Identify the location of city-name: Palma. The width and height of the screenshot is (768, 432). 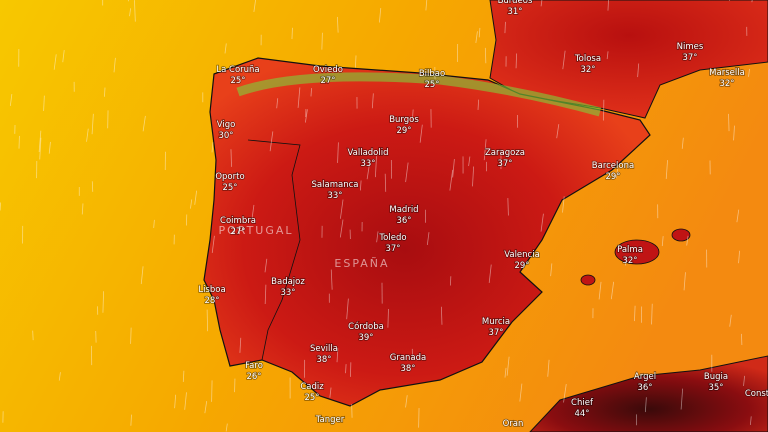
(630, 250).